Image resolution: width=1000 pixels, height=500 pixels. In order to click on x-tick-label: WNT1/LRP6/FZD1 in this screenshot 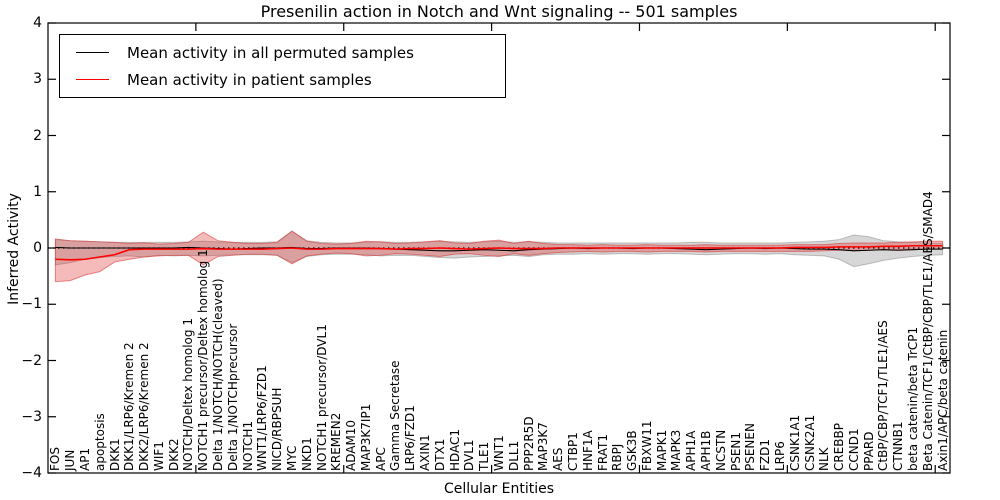, I will do `click(262, 418)`.